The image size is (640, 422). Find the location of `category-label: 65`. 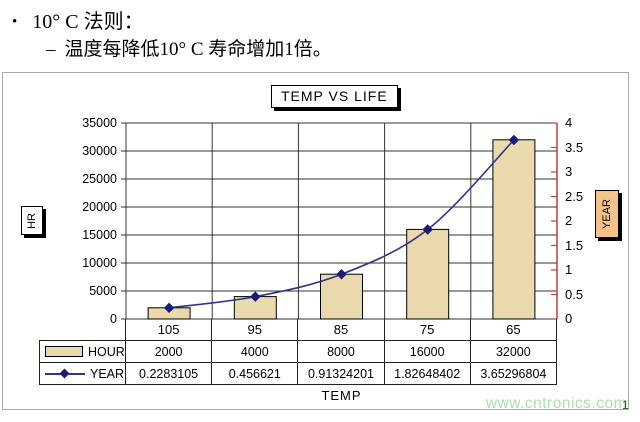

category-label: 65 is located at coordinates (513, 330).